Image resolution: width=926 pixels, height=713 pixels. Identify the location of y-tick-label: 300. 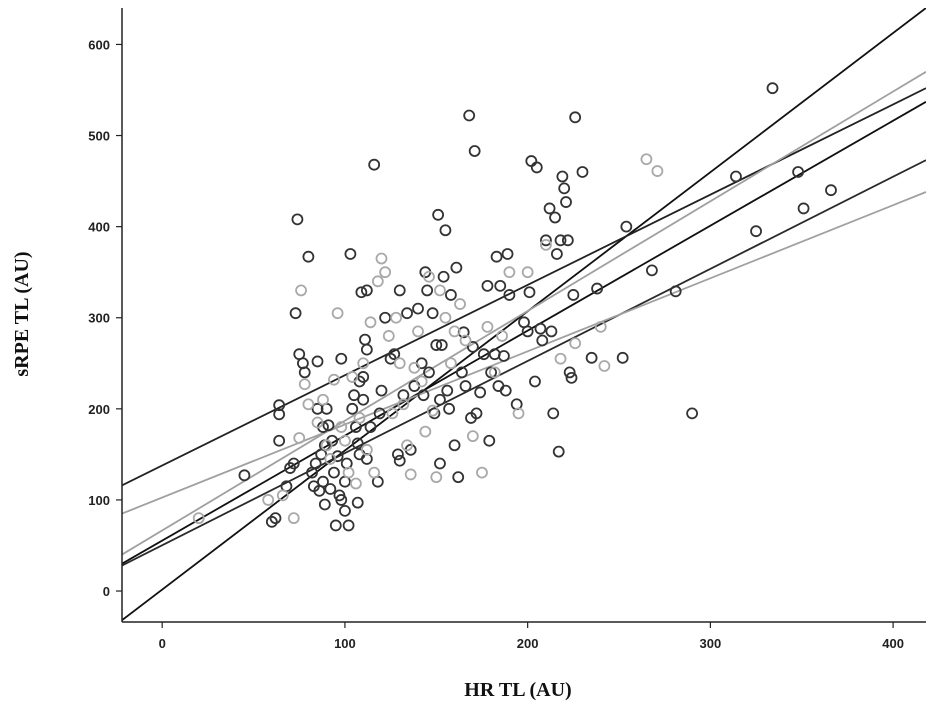
(99, 318).